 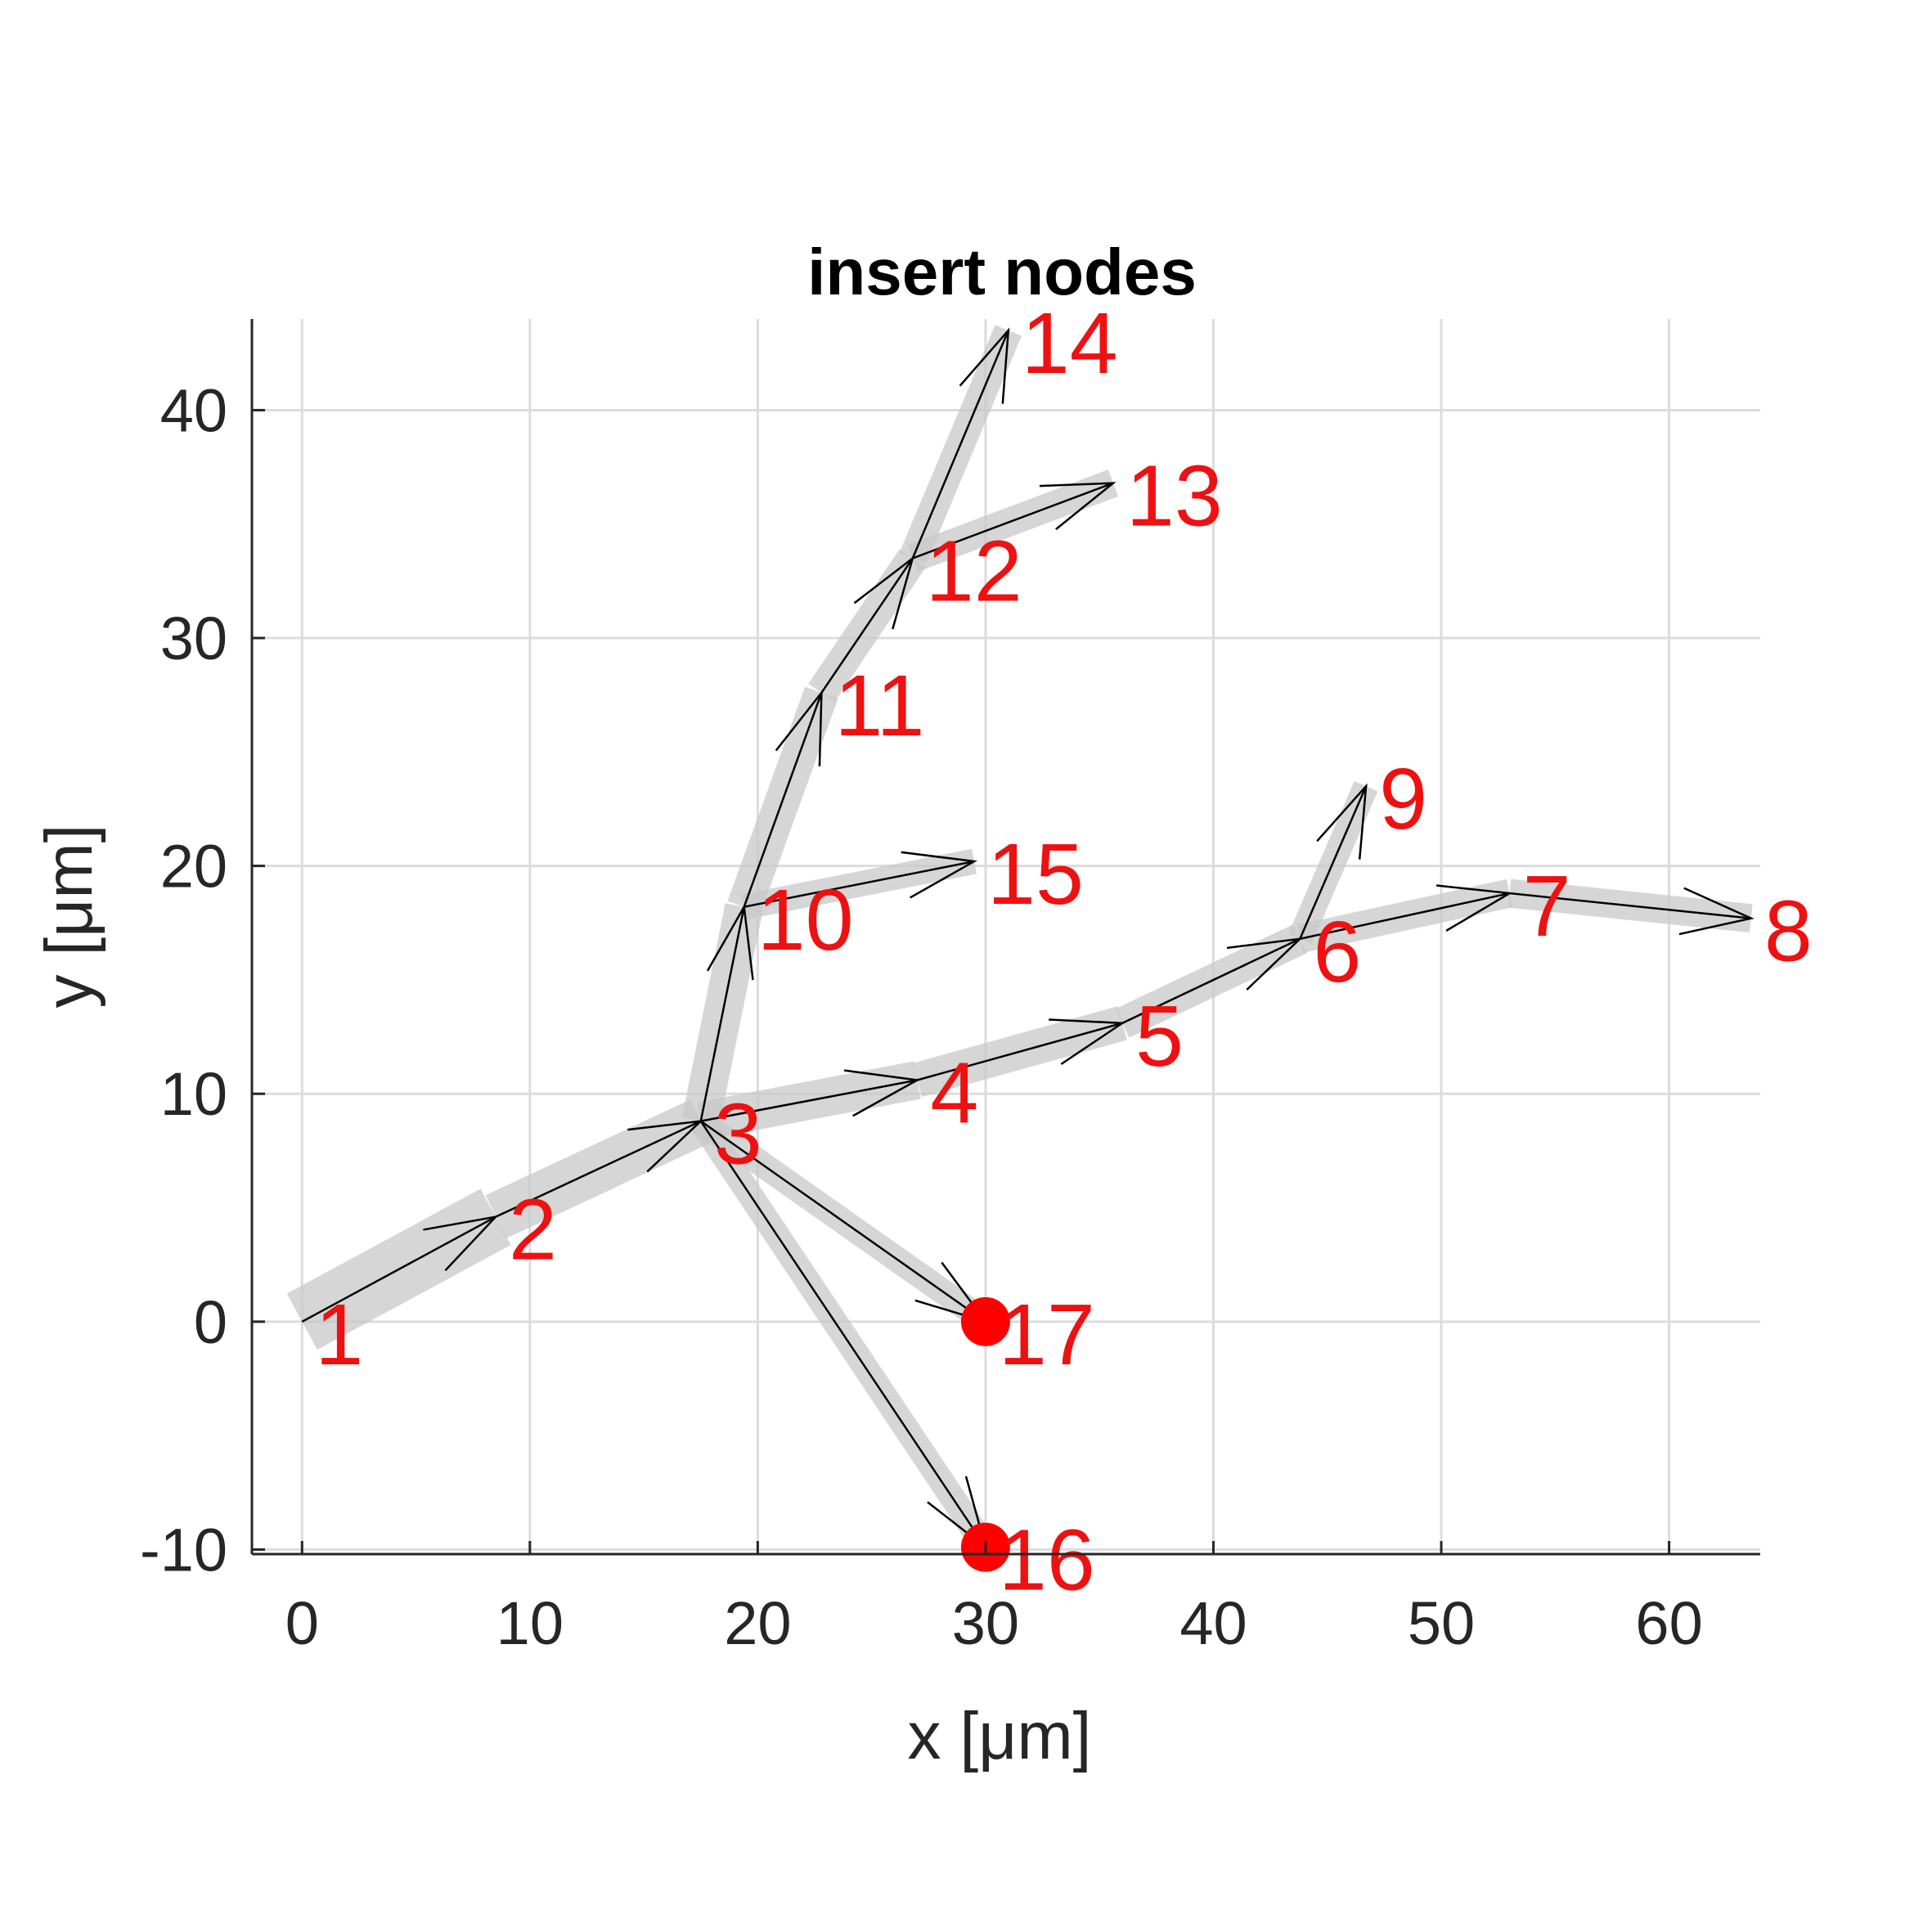 I want to click on y-tick-label: 20, so click(x=194, y=867).